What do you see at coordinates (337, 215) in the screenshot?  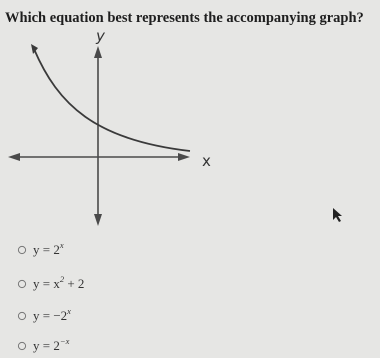 I see `mouse-cursor` at bounding box center [337, 215].